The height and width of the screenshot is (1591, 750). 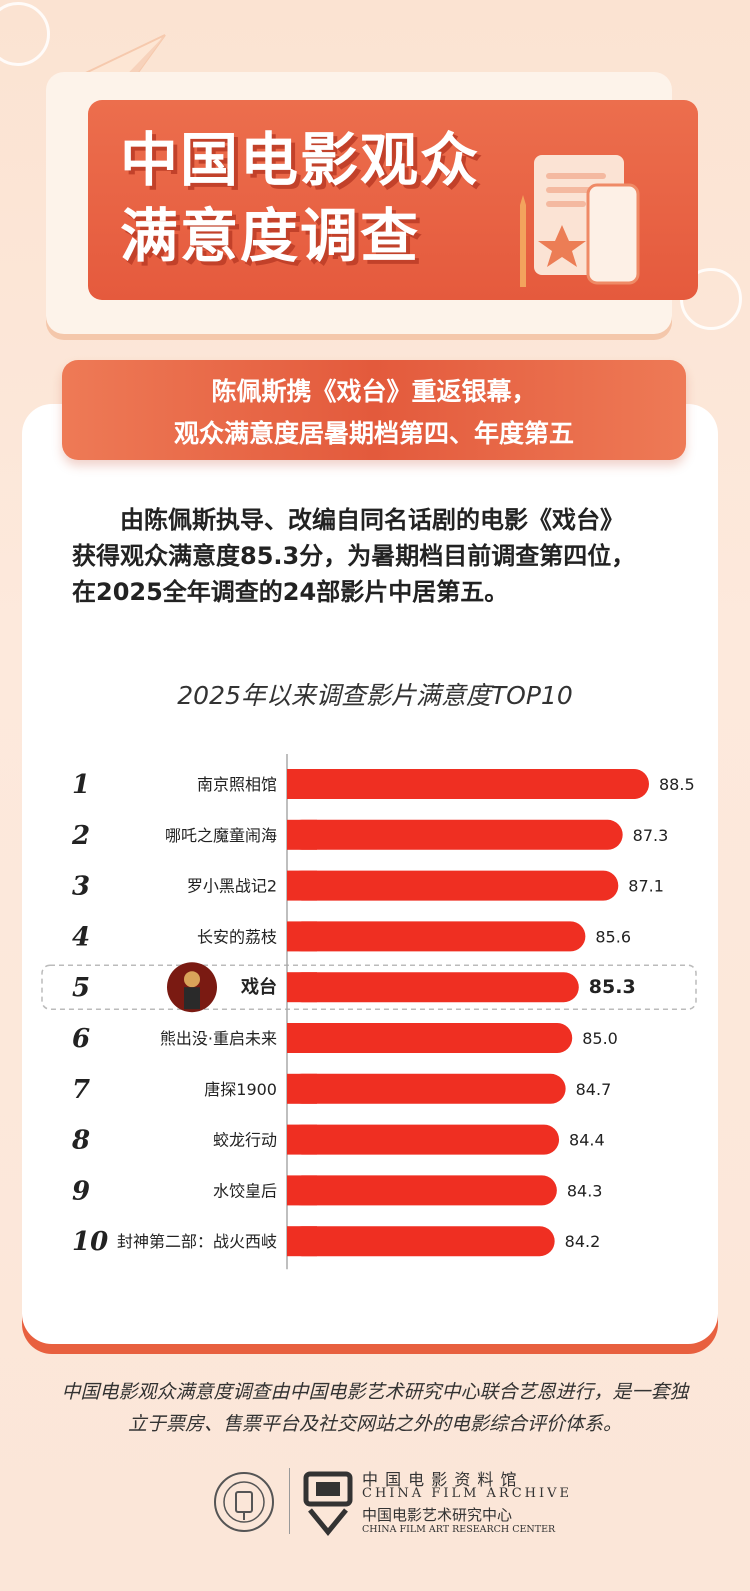 What do you see at coordinates (197, 1241) in the screenshot?
I see `category-label: 封神第二部：战火西岐` at bounding box center [197, 1241].